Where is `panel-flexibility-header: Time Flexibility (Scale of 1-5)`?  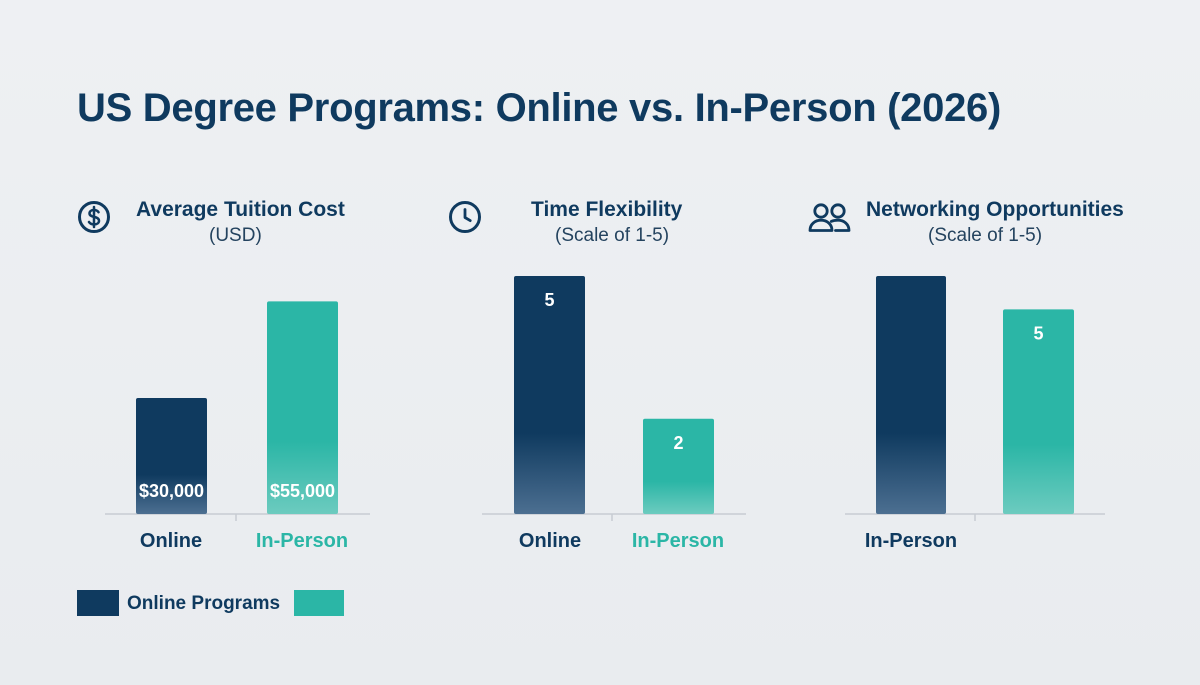 panel-flexibility-header: Time Flexibility (Scale of 1-5) is located at coordinates (597, 226).